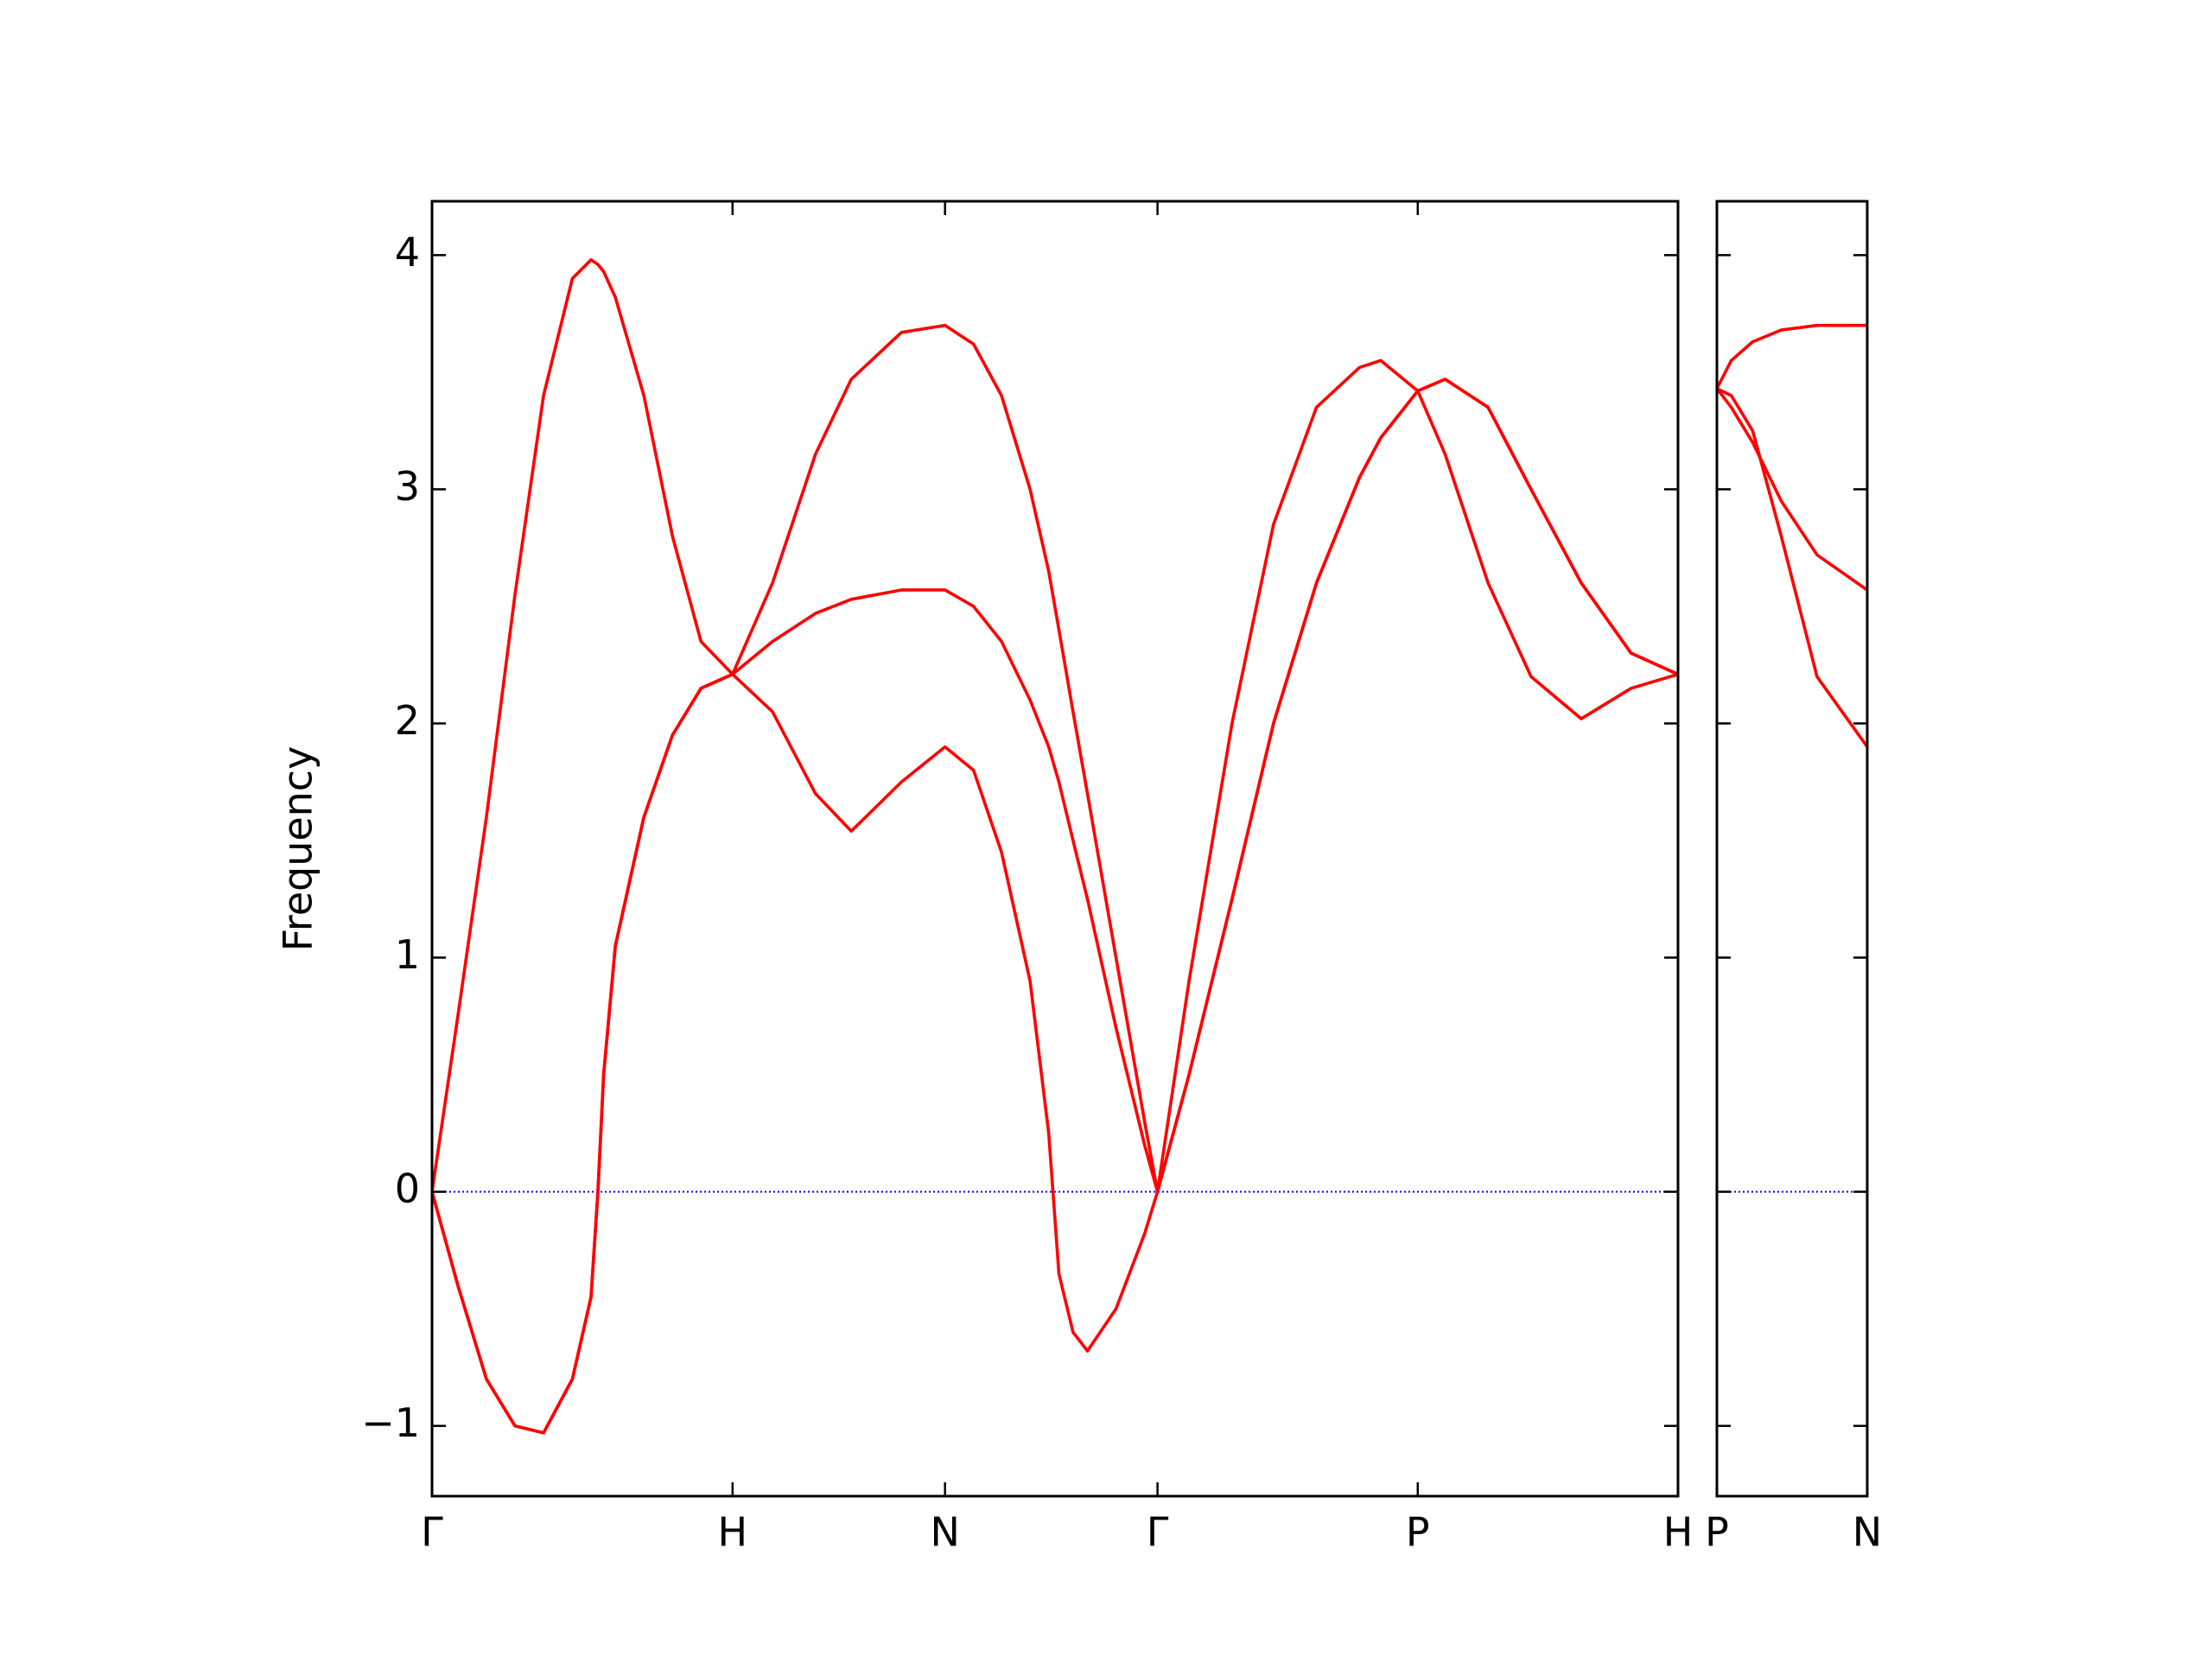 The height and width of the screenshot is (1662, 2212). What do you see at coordinates (1792, 758) in the screenshot?
I see `plot-area` at bounding box center [1792, 758].